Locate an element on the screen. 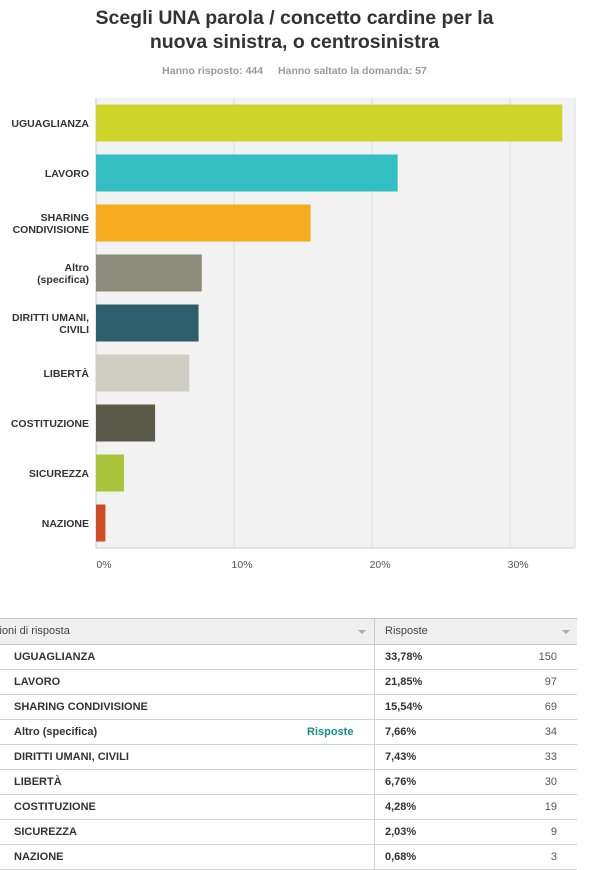 This screenshot has height=870, width=589. option-label: LIBERTÀ is located at coordinates (38, 782).